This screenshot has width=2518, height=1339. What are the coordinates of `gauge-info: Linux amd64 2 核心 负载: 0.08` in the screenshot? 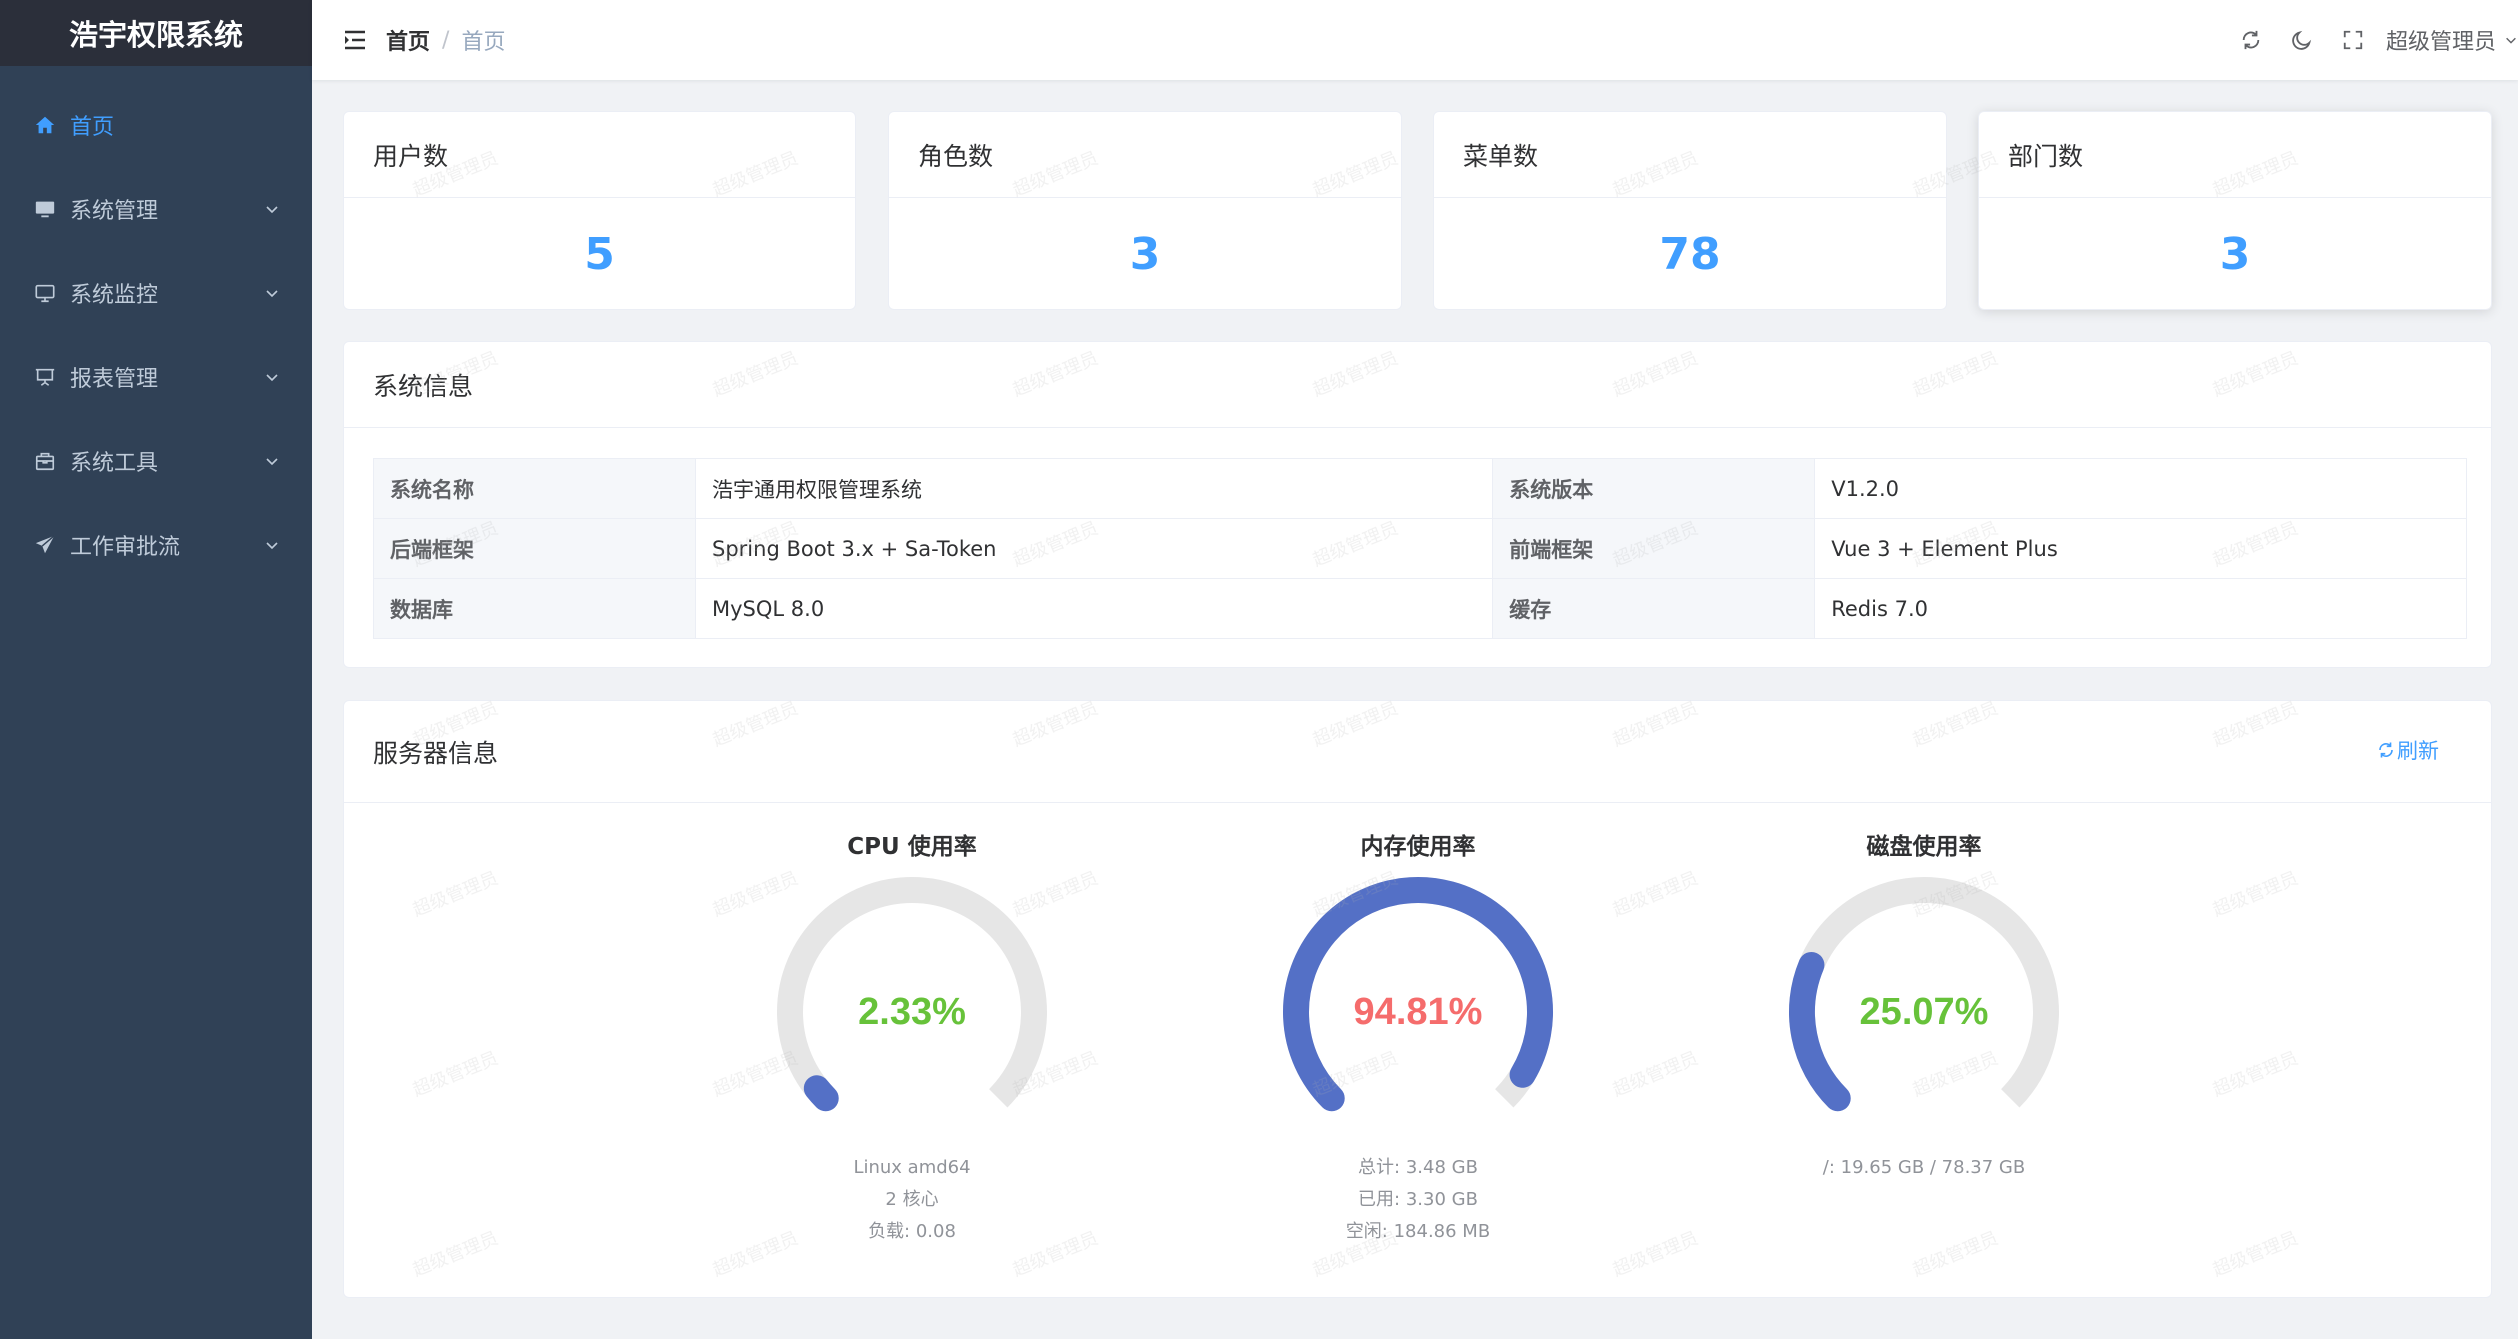 It's located at (912, 1200).